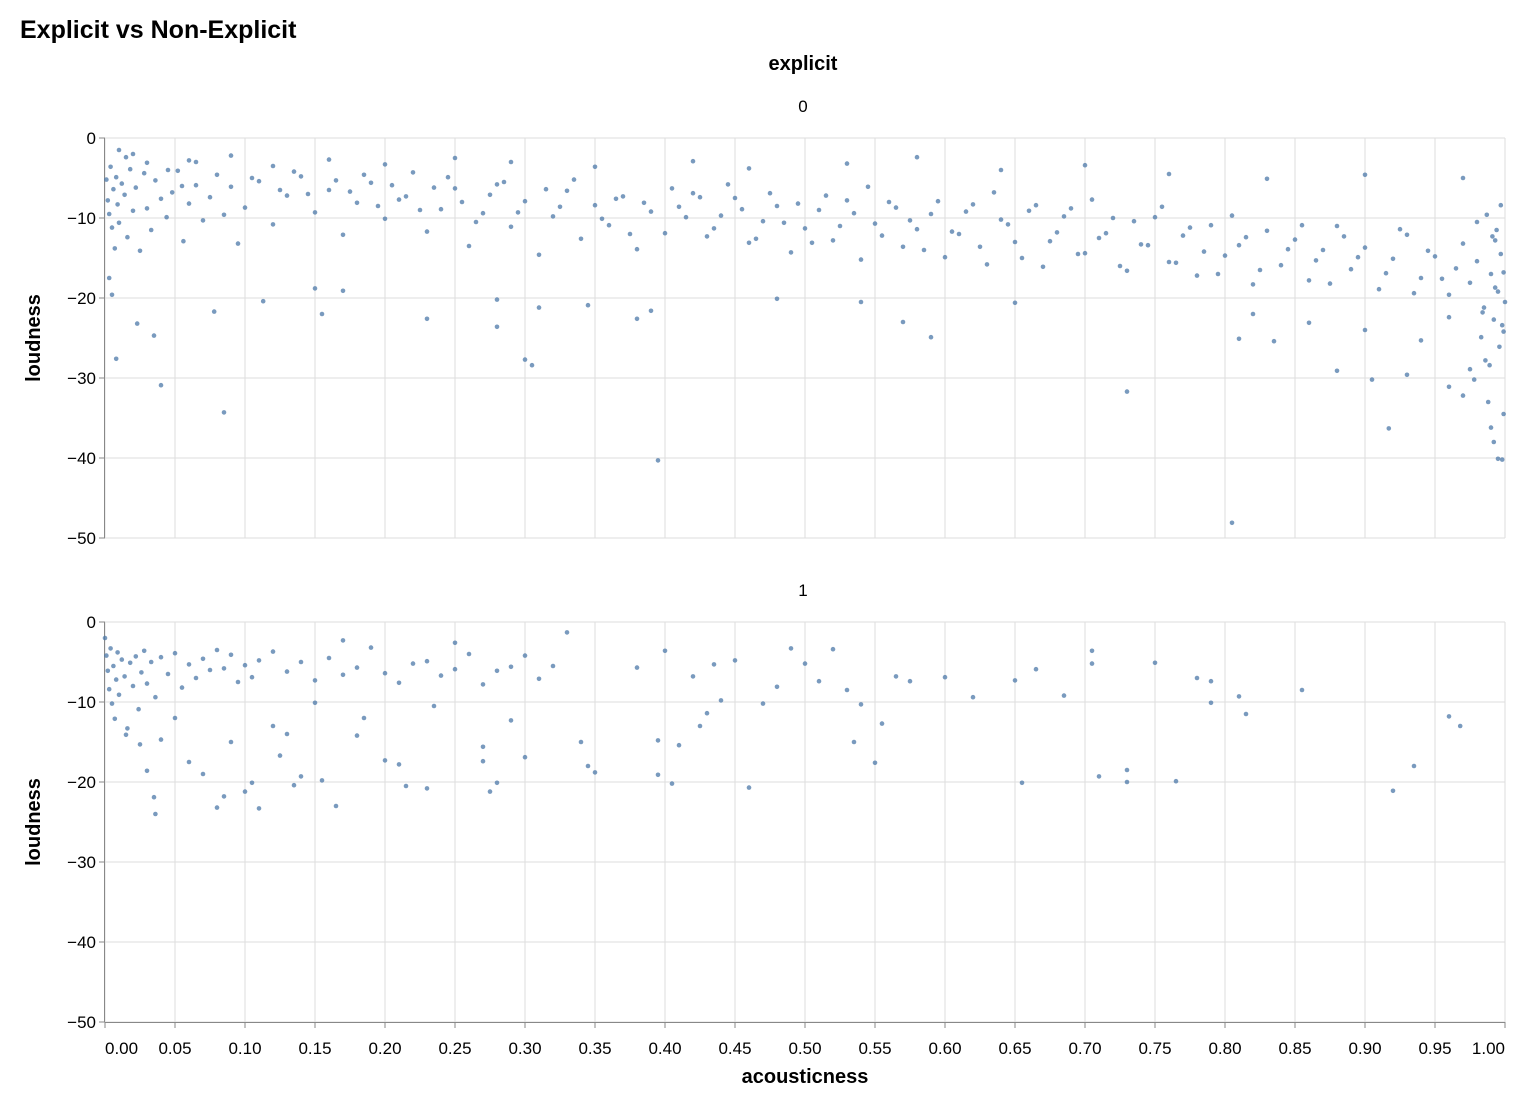 The height and width of the screenshot is (1118, 1540). Describe the element at coordinates (1084, 1048) in the screenshot. I see `x-tick-label: 0.70` at that location.